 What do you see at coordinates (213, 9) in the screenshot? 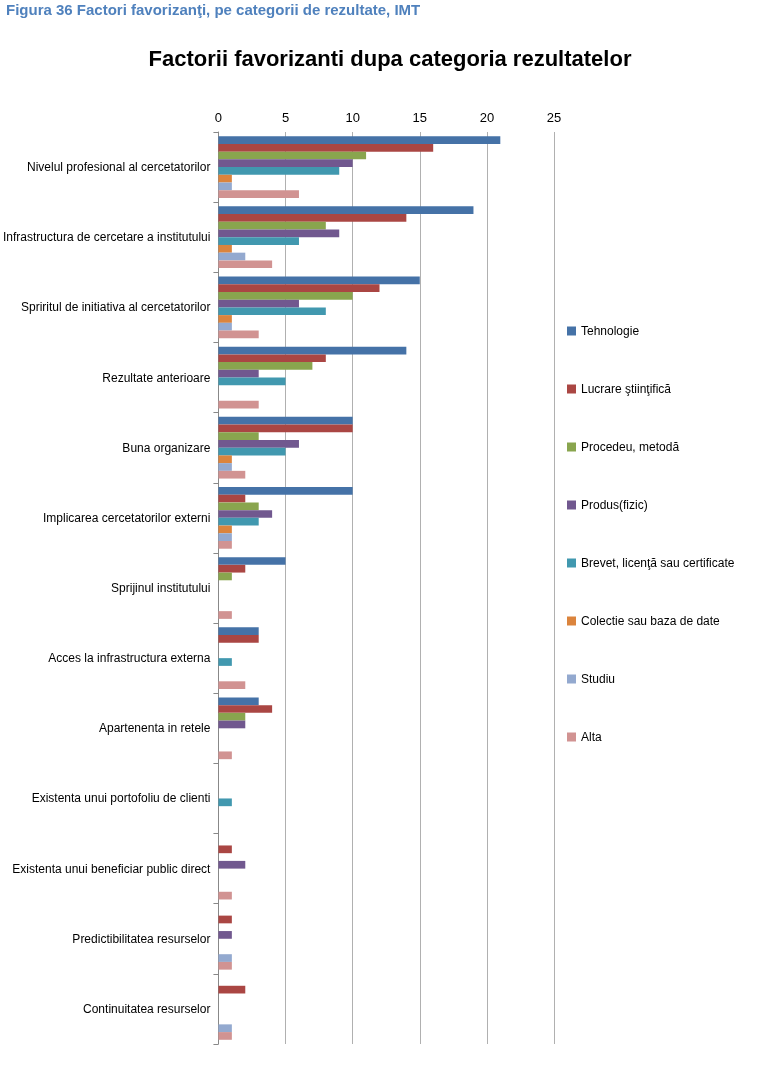
I see `text: Figura 36 Factori favorizanţi, pe categorii de rezultate, IMT` at bounding box center [213, 9].